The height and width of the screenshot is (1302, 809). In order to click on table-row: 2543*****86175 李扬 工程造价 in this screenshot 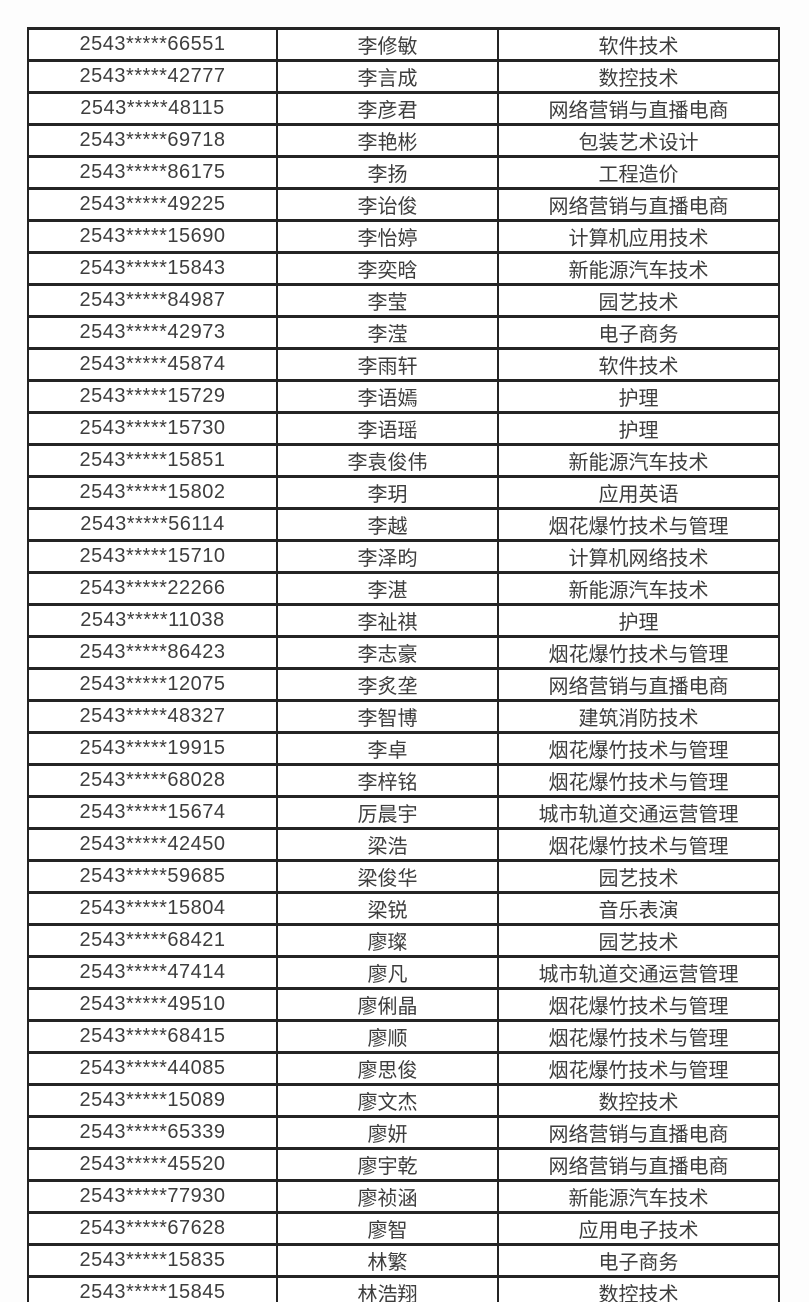, I will do `click(403, 172)`.